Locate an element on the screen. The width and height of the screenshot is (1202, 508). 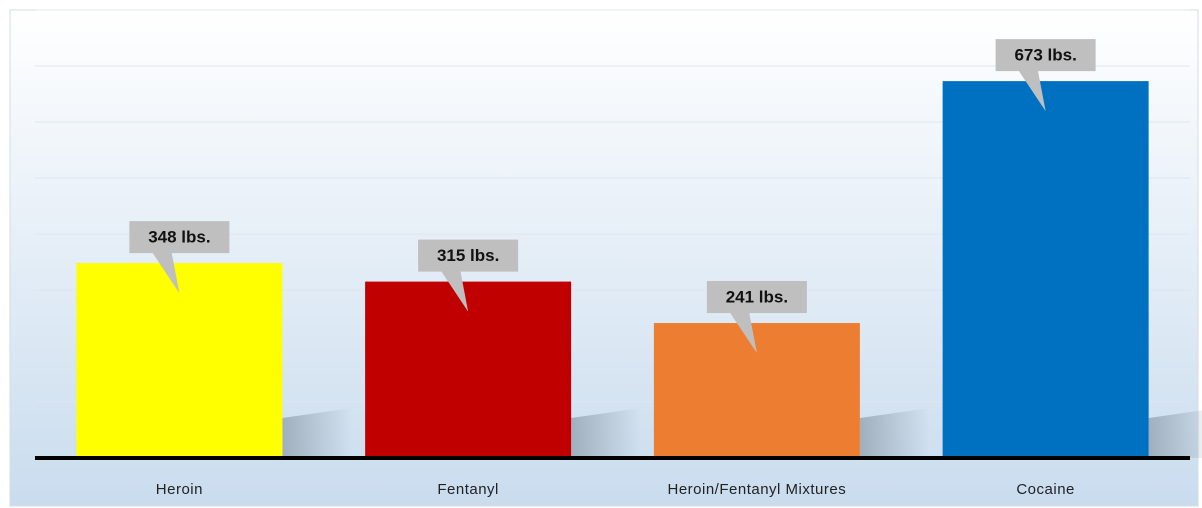
x-tick-label: Fentanyl is located at coordinates (468, 489).